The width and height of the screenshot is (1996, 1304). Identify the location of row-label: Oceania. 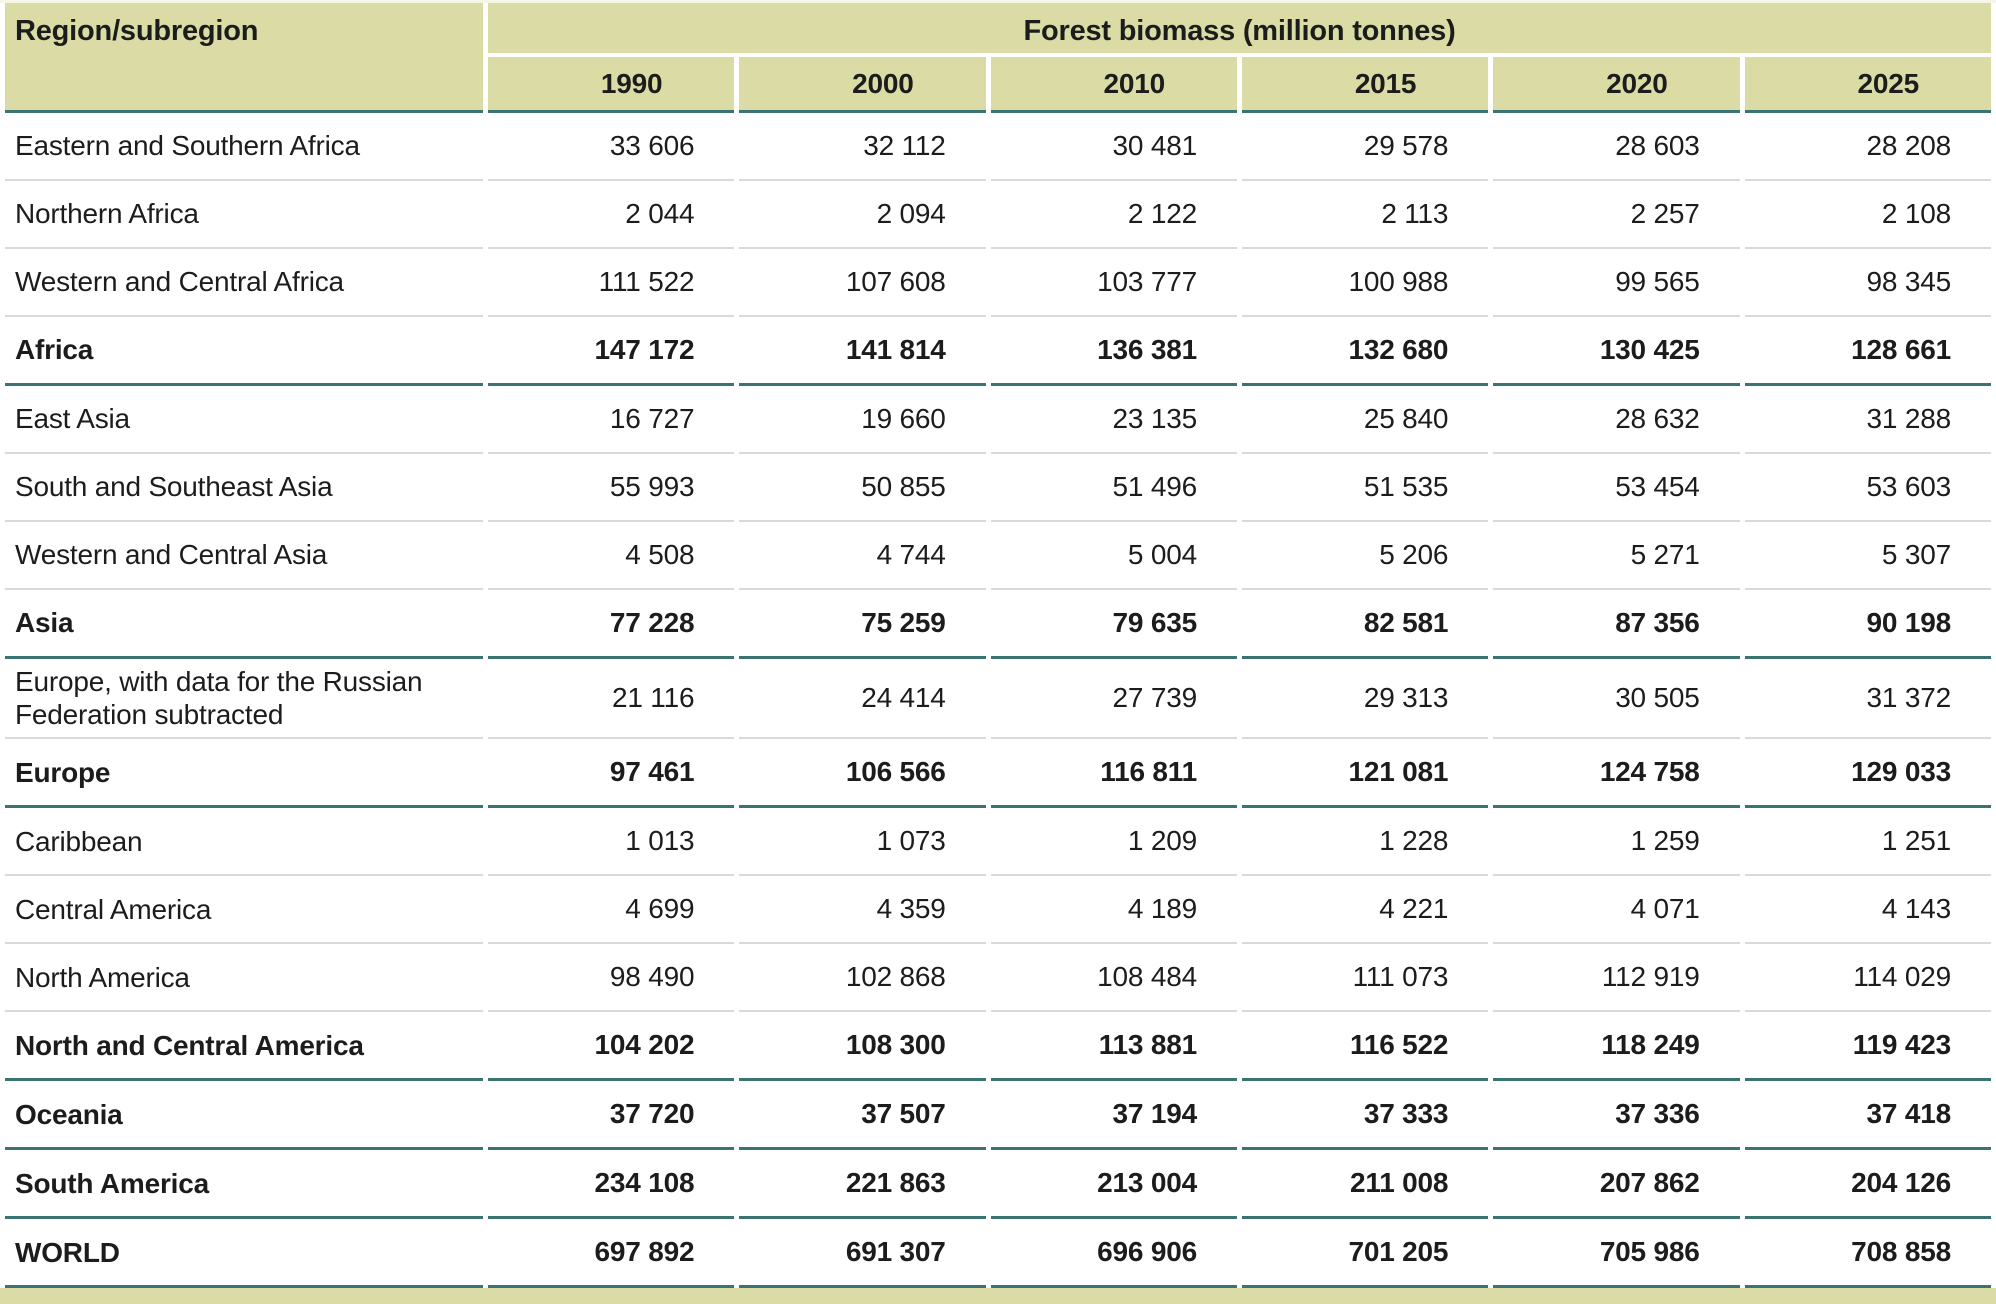
(244, 1116).